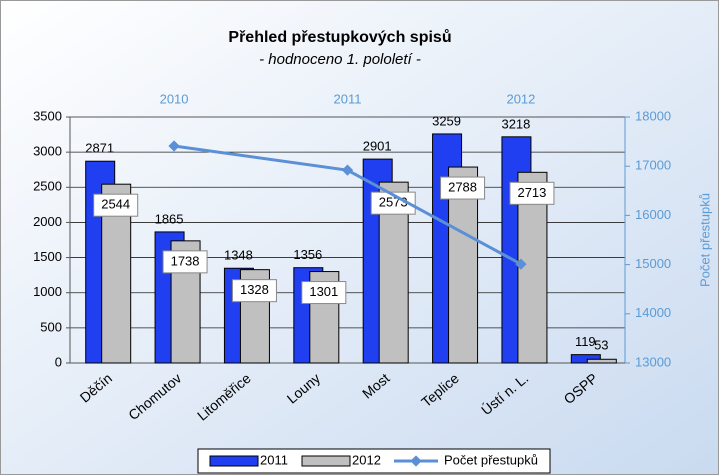  I want to click on y-tick-label: 2000, so click(47, 221).